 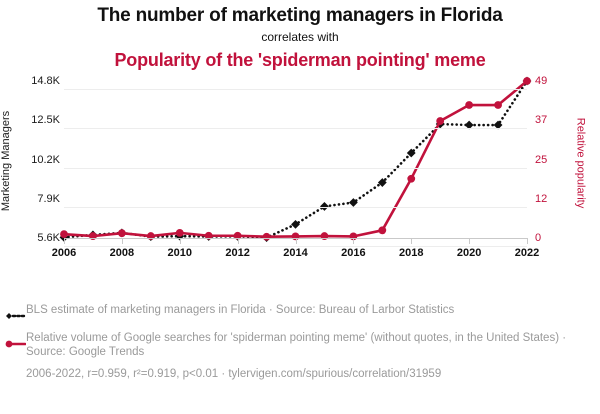 I want to click on y-axis-right-tick-label: 37, so click(x=541, y=120).